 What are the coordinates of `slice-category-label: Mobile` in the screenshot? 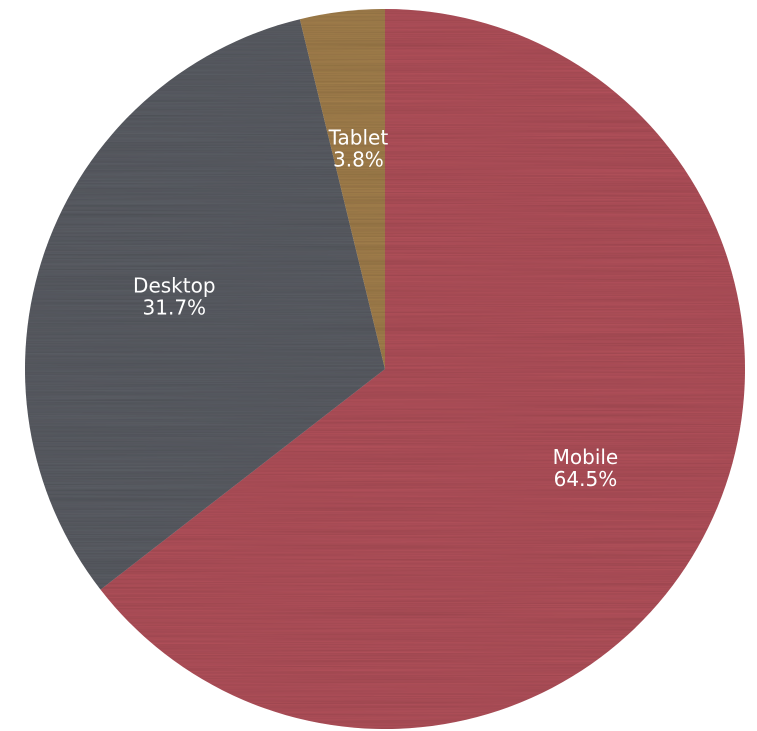 It's located at (586, 457).